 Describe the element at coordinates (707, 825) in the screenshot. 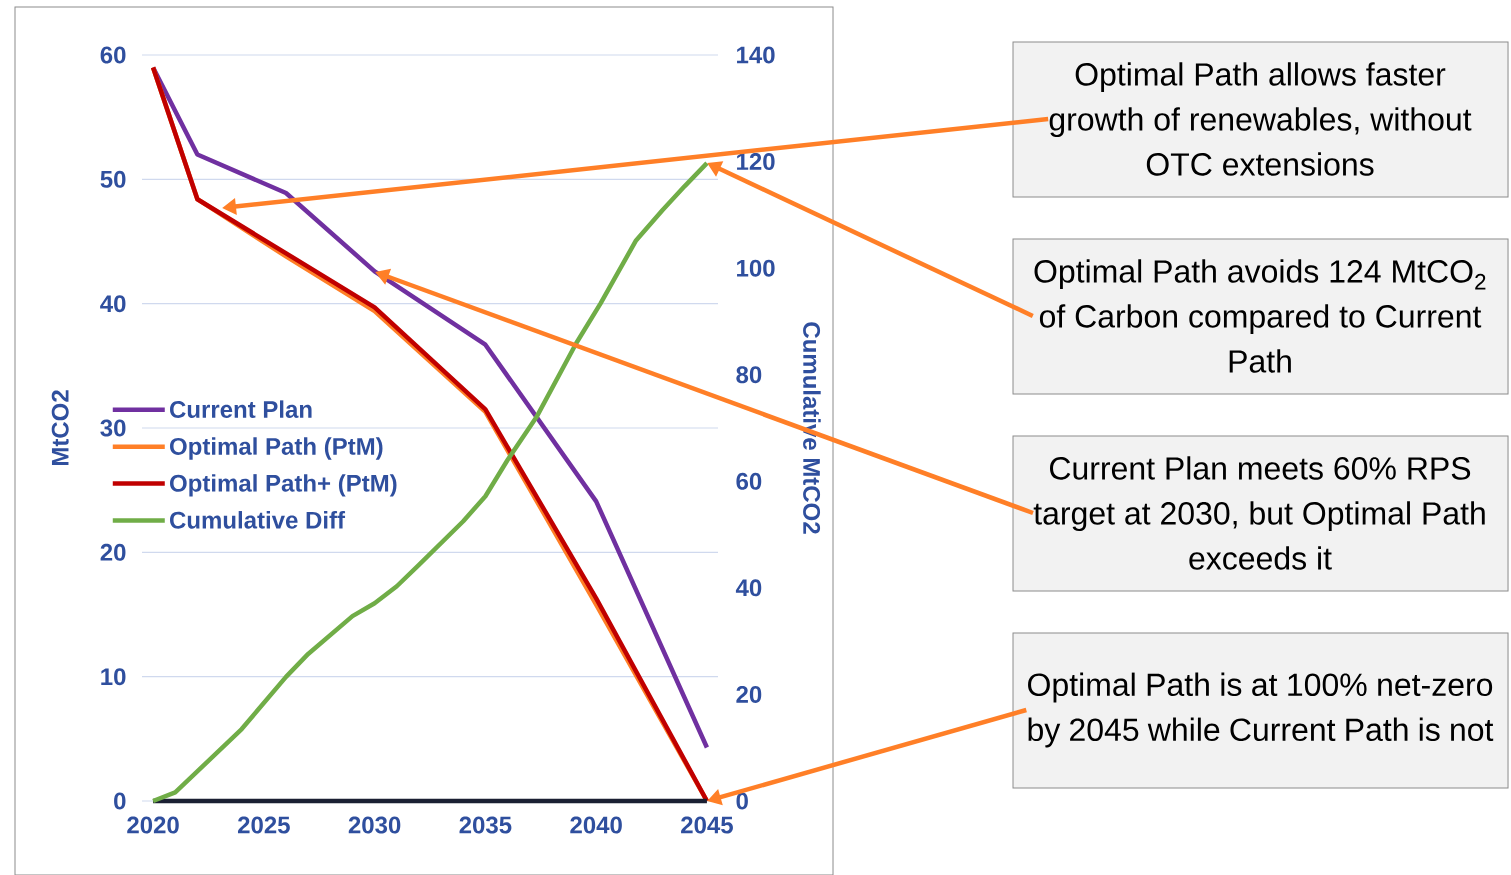

I see `x-tick-label: 2045` at that location.